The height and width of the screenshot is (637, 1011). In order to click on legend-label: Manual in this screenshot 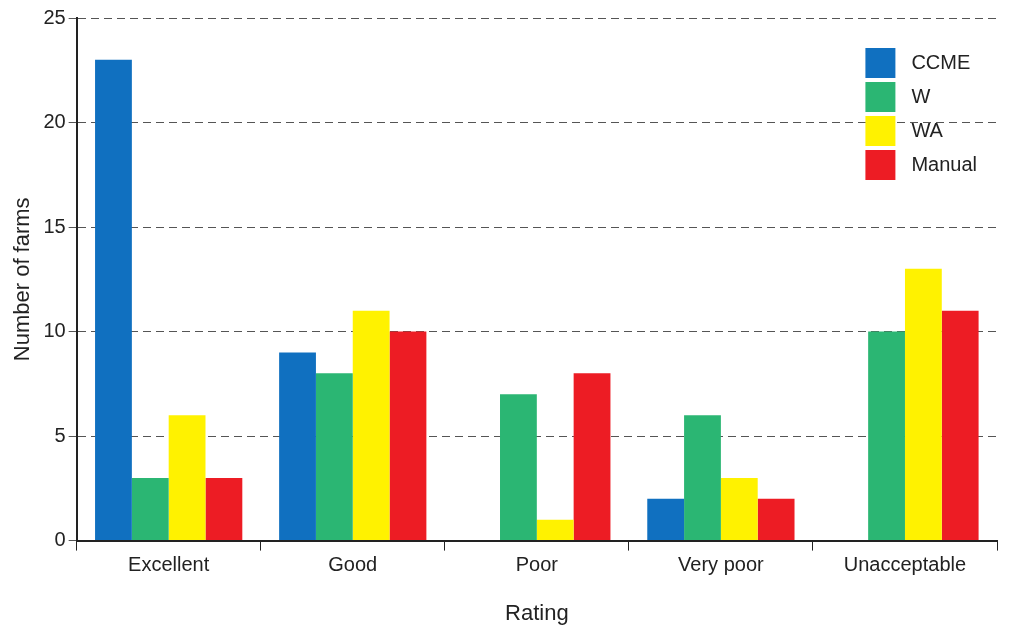, I will do `click(944, 163)`.